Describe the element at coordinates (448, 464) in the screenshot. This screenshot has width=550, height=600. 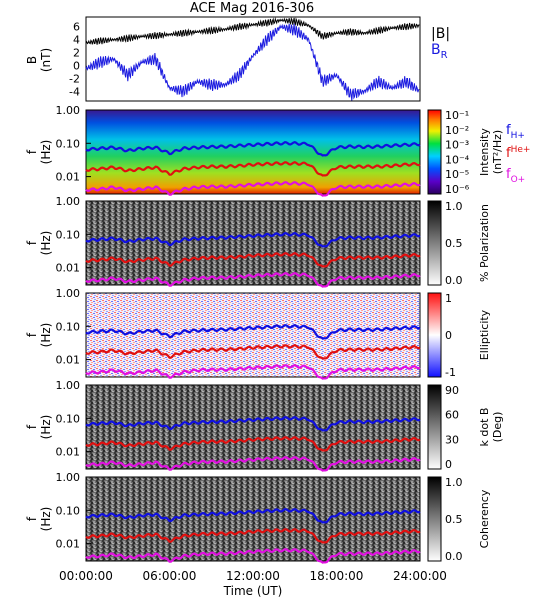
I see `colorbar-tick-label: 0` at that location.